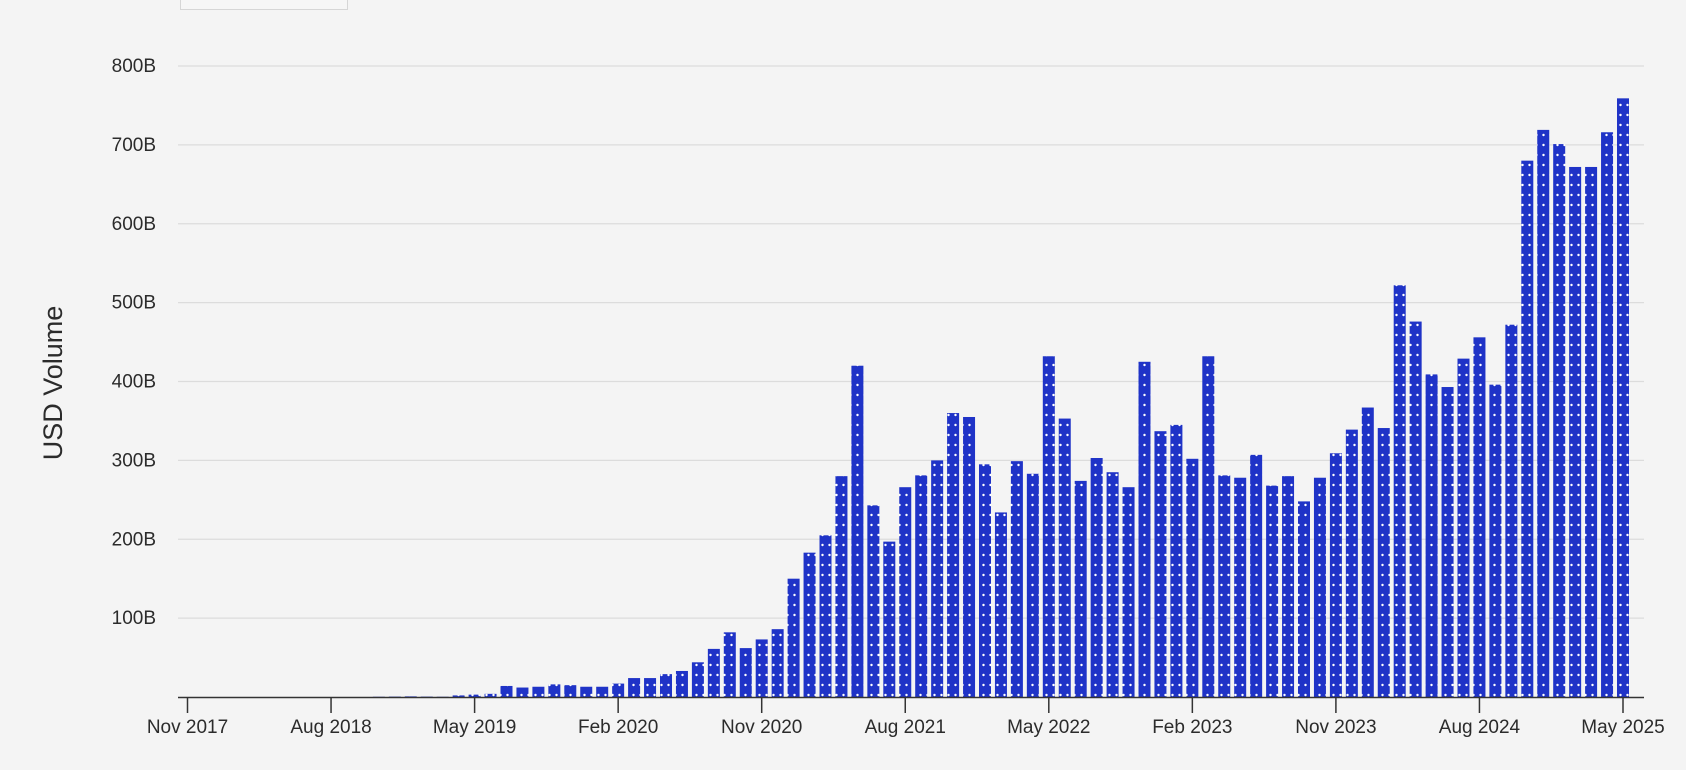 The width and height of the screenshot is (1686, 770). What do you see at coordinates (134, 460) in the screenshot?
I see `y-tick-label: 300B` at bounding box center [134, 460].